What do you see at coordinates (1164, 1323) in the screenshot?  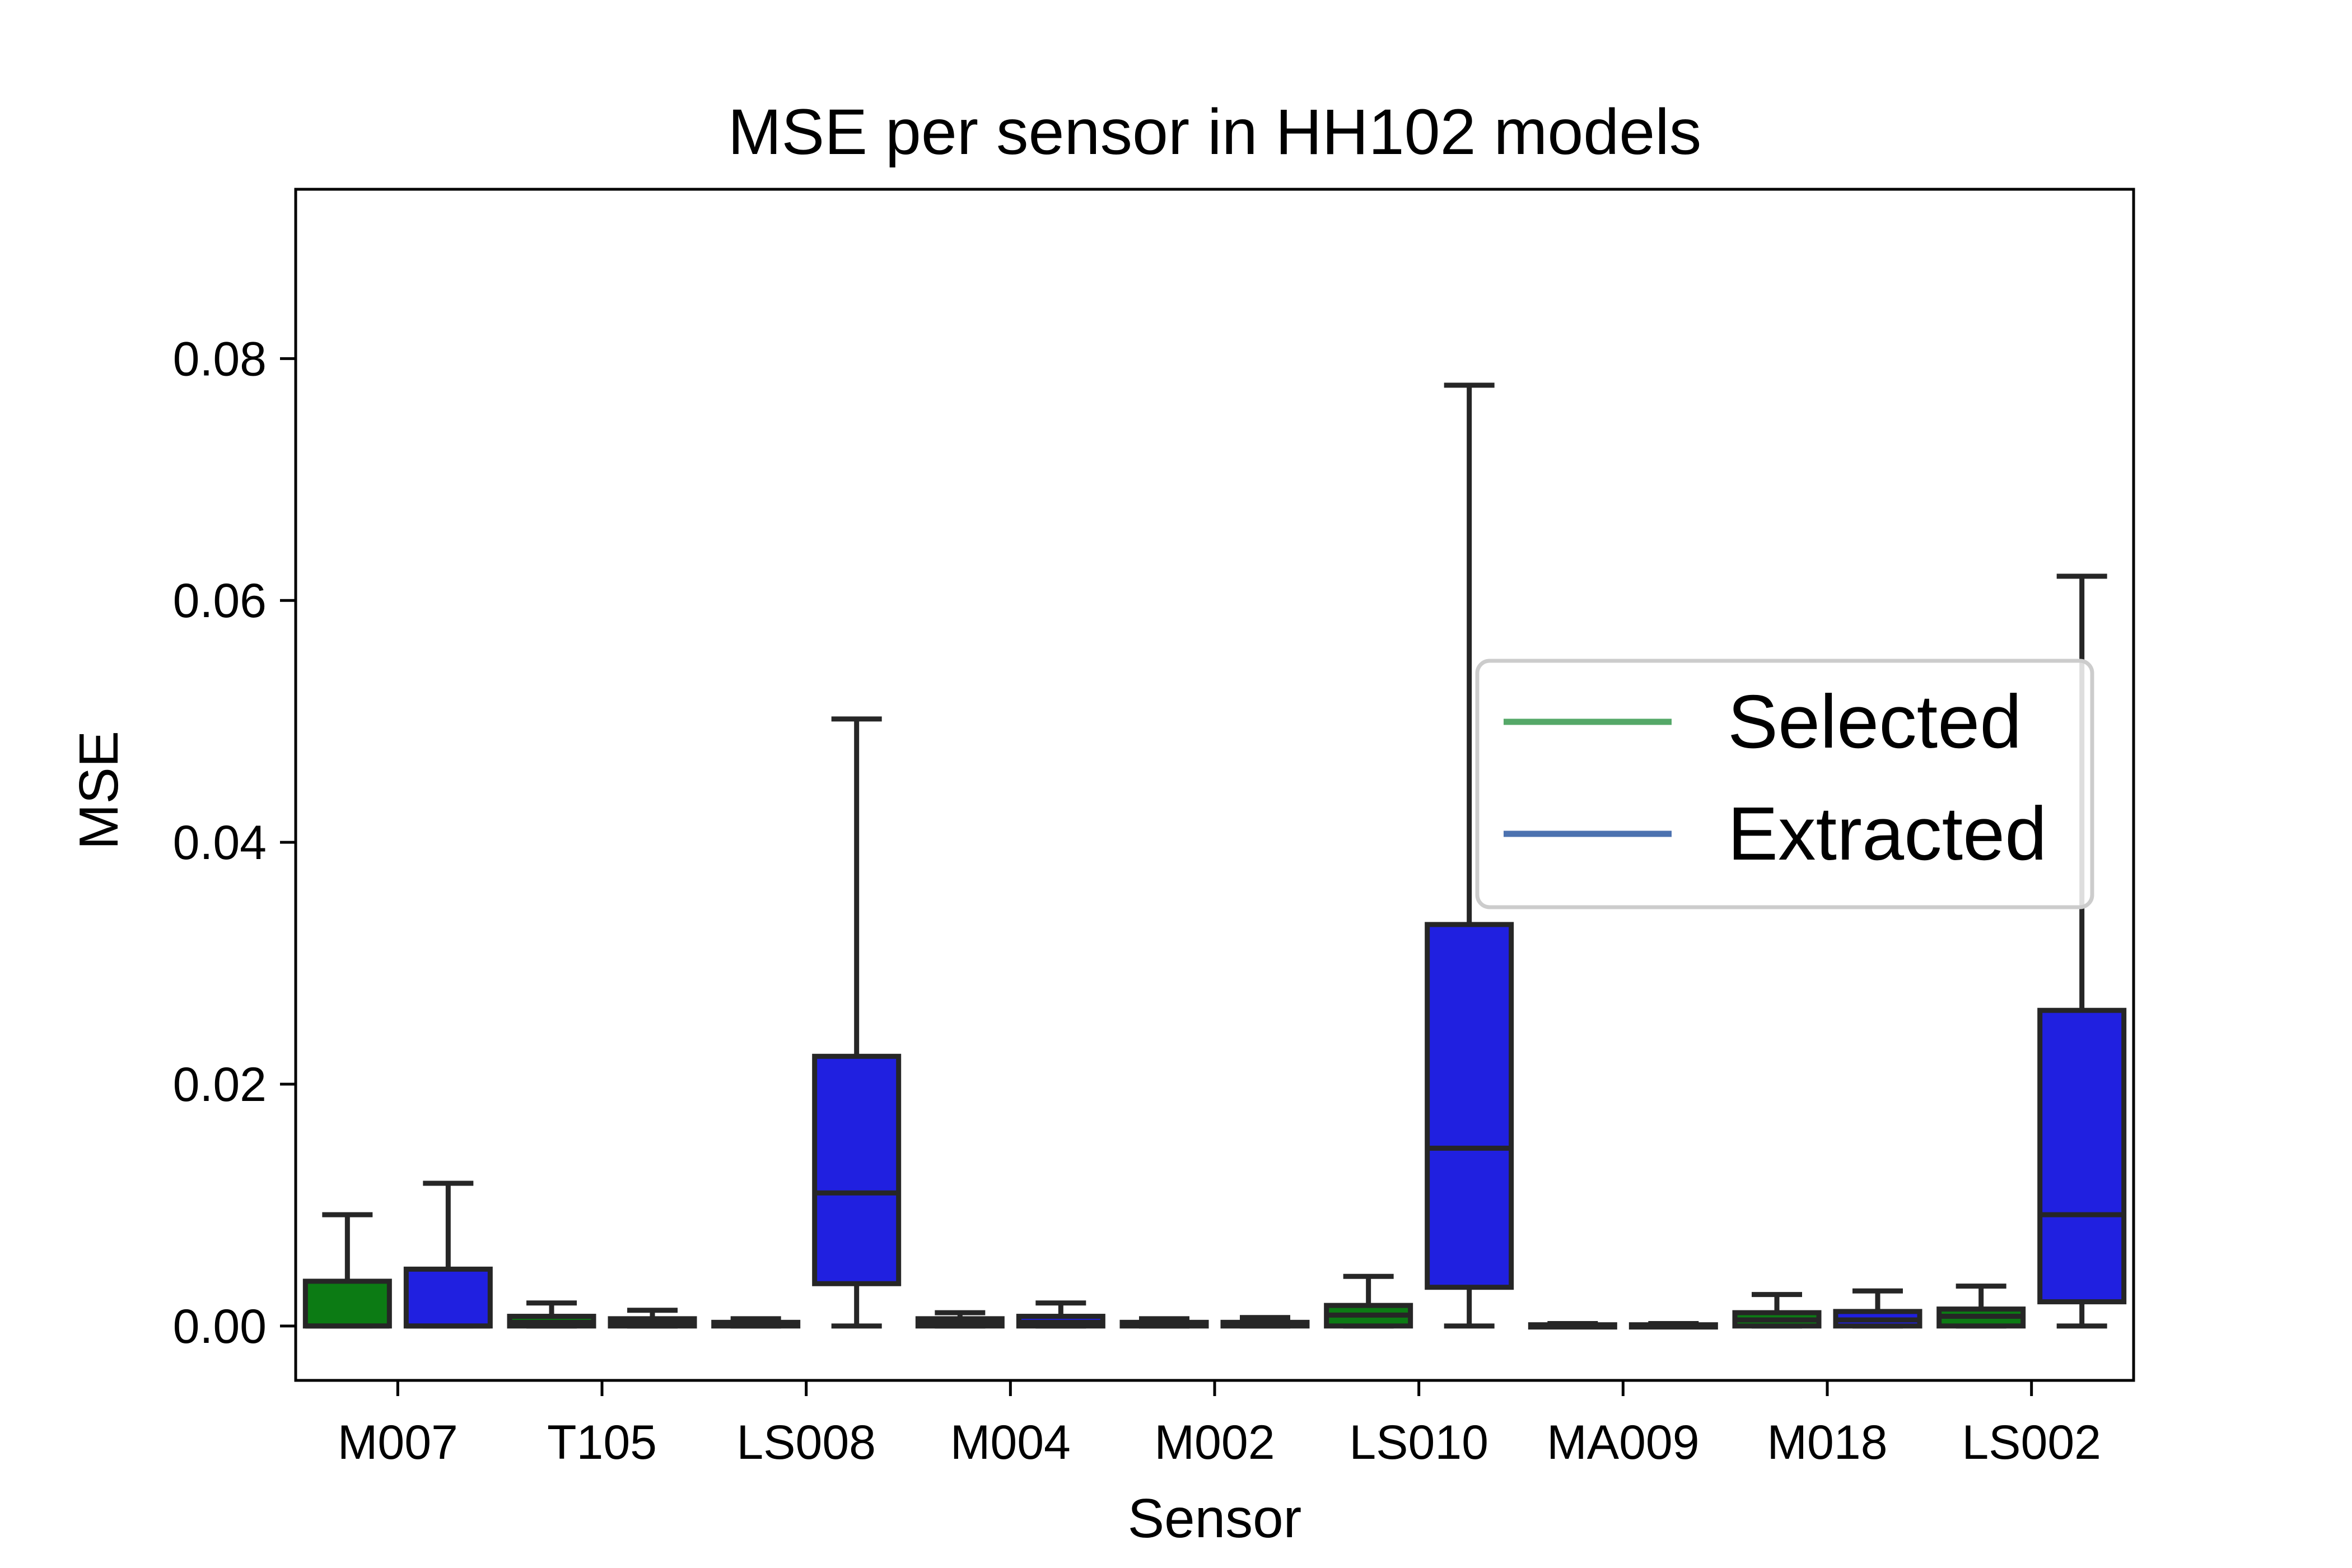 I see `box-selected-m002` at bounding box center [1164, 1323].